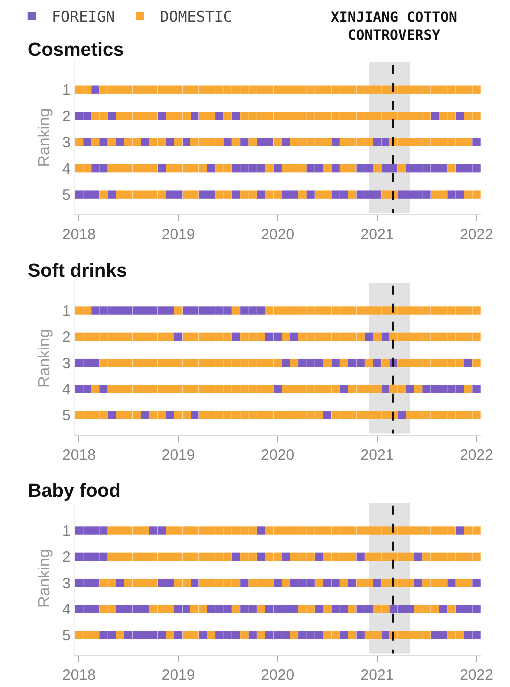 The width and height of the screenshot is (510, 687). Describe the element at coordinates (66, 389) in the screenshot. I see `y-tick-label: 4` at that location.